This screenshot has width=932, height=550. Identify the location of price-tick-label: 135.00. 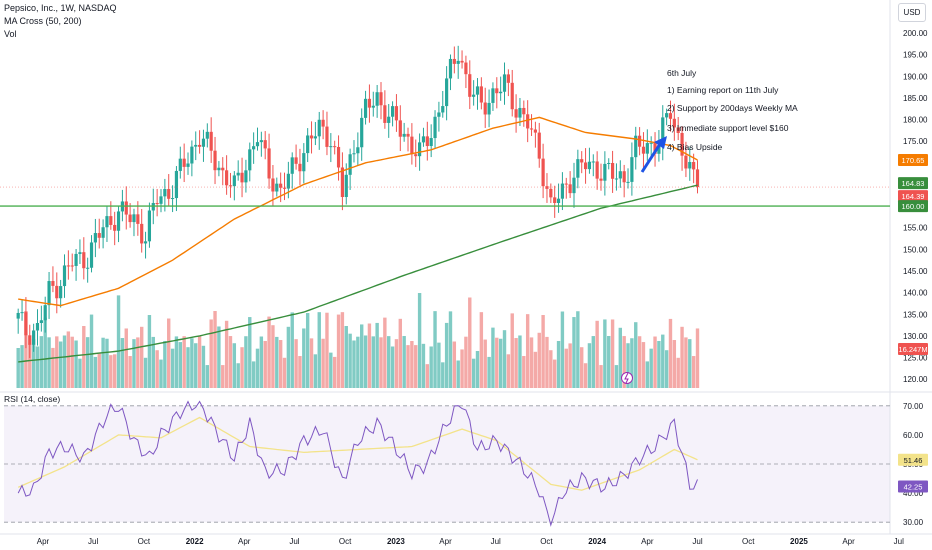
(915, 314).